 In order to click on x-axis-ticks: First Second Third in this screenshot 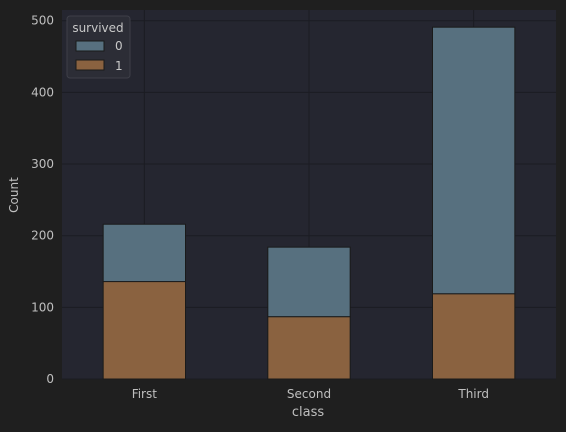, I will do `click(310, 394)`.